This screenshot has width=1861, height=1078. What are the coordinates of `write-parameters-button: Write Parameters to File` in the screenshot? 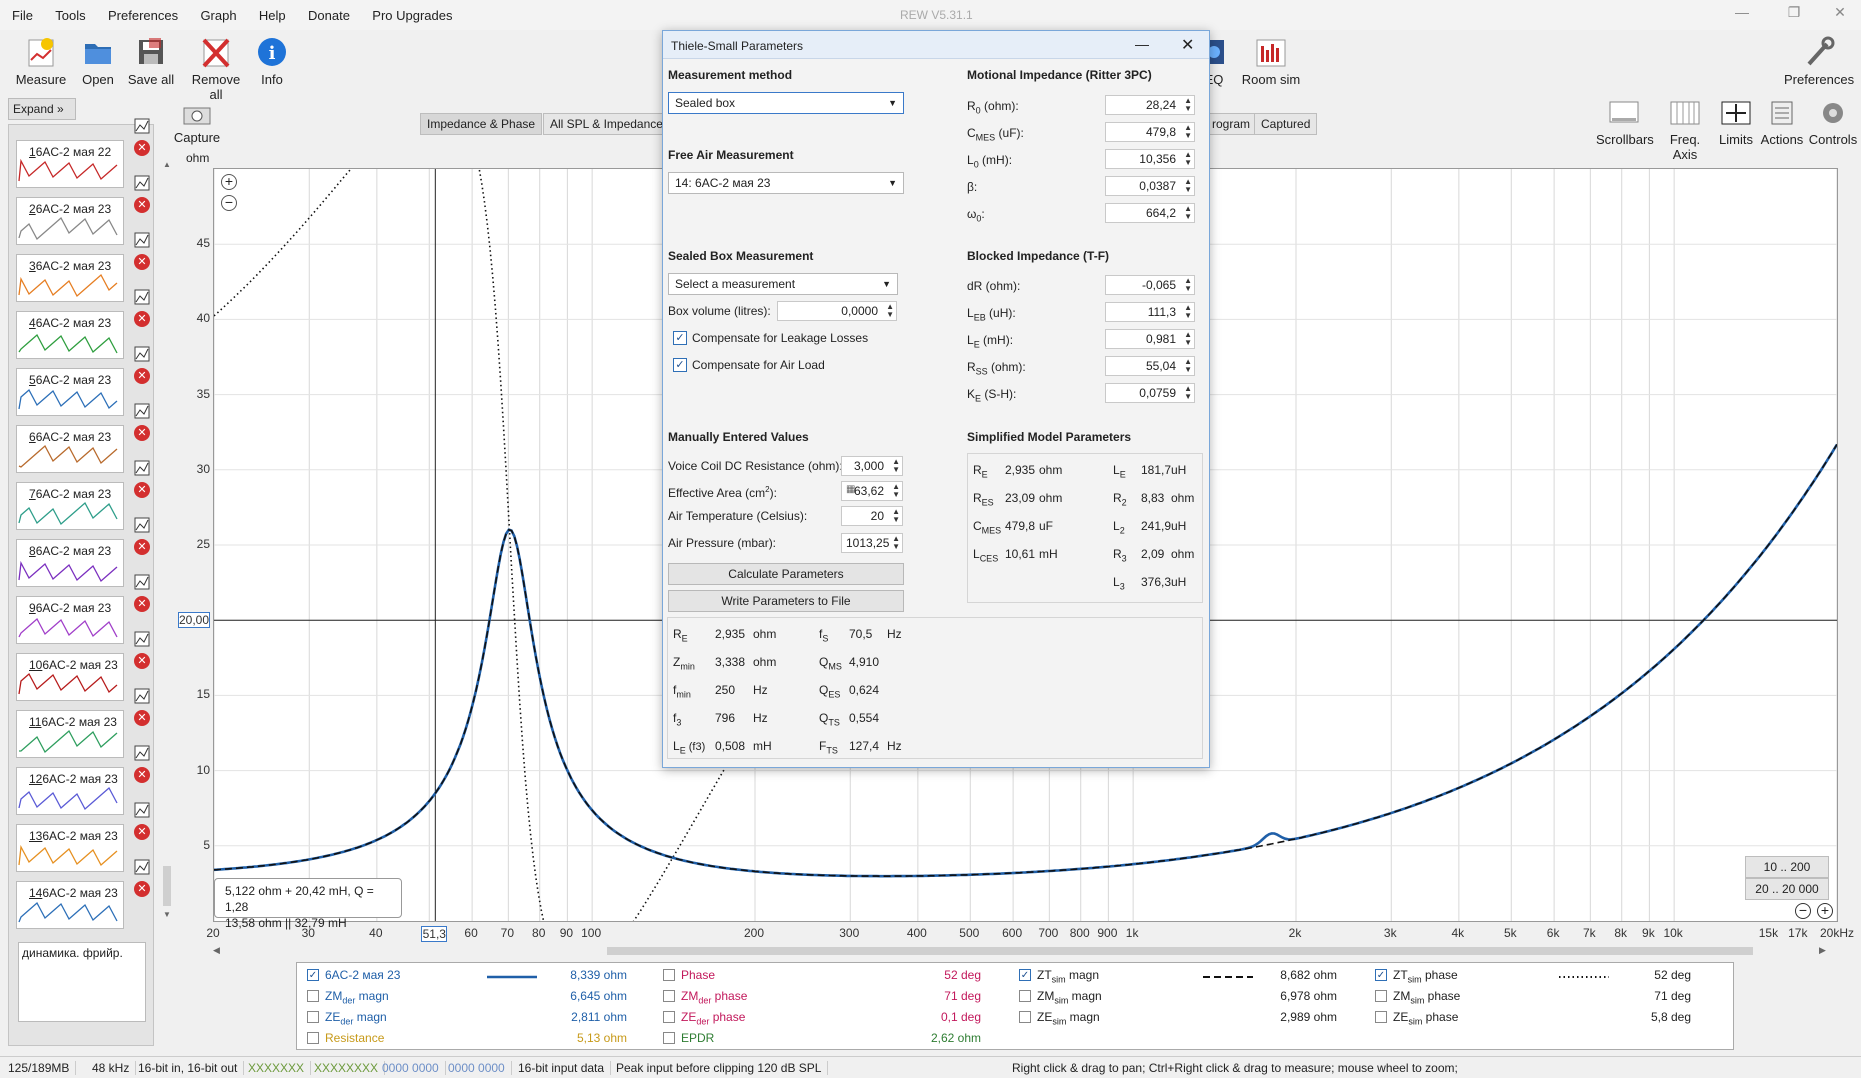 It's located at (786, 601).